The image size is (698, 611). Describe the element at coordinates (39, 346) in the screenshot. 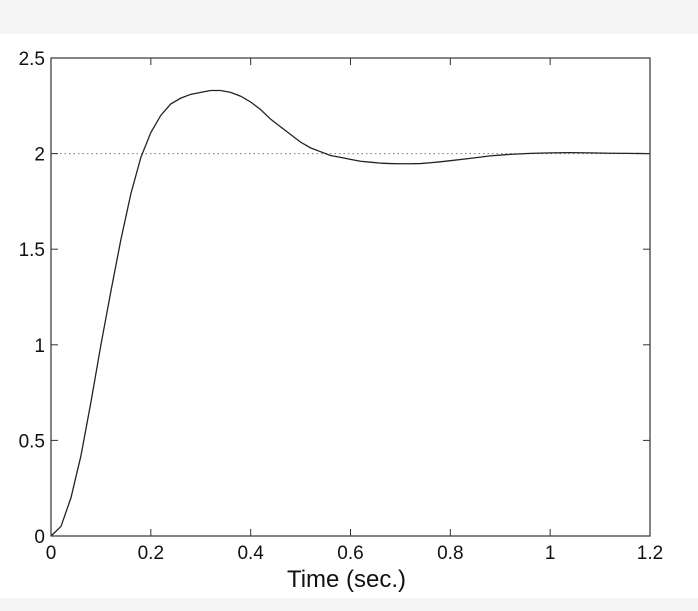

I see `y-tick-label: 1` at that location.